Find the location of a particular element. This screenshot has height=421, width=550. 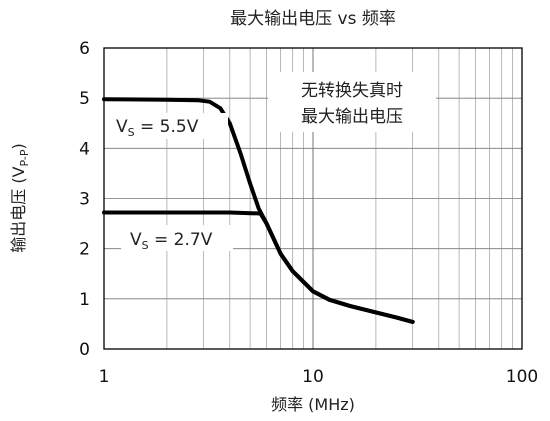

x-tick-label: 1 is located at coordinates (104, 377).